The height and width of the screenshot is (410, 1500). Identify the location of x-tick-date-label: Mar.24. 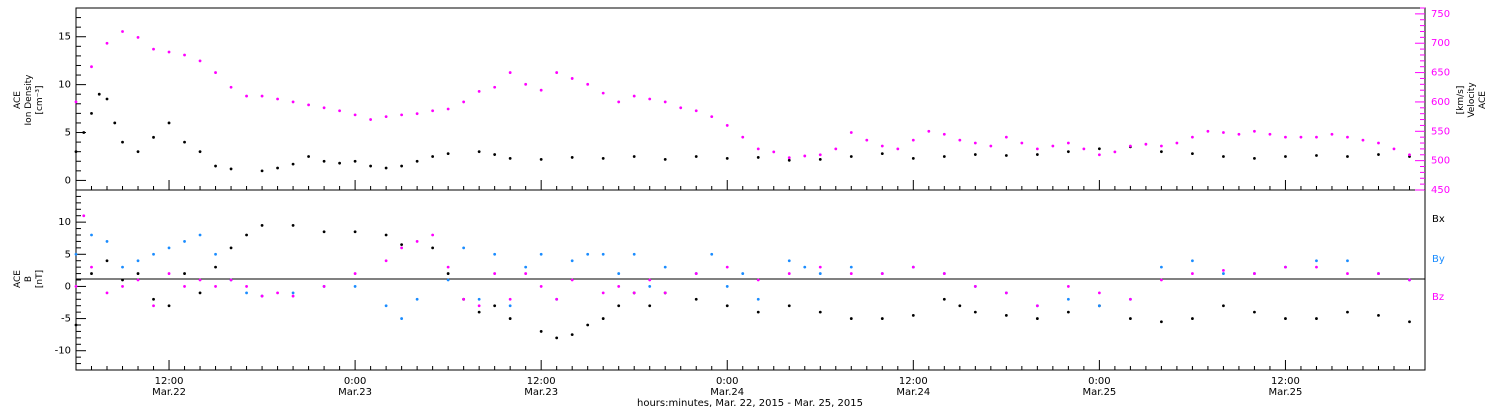
(913, 392).